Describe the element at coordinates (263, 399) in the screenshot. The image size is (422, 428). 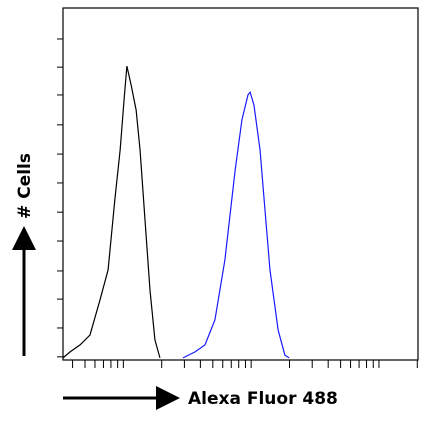
I see `x-axis-label: Alexa Fluor 488` at that location.